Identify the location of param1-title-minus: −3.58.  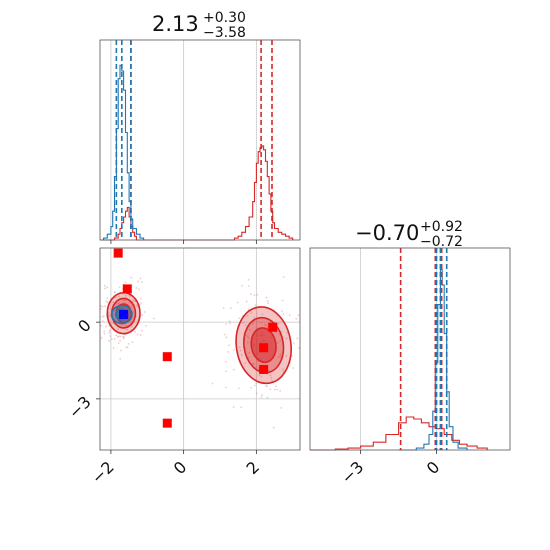
(224, 33).